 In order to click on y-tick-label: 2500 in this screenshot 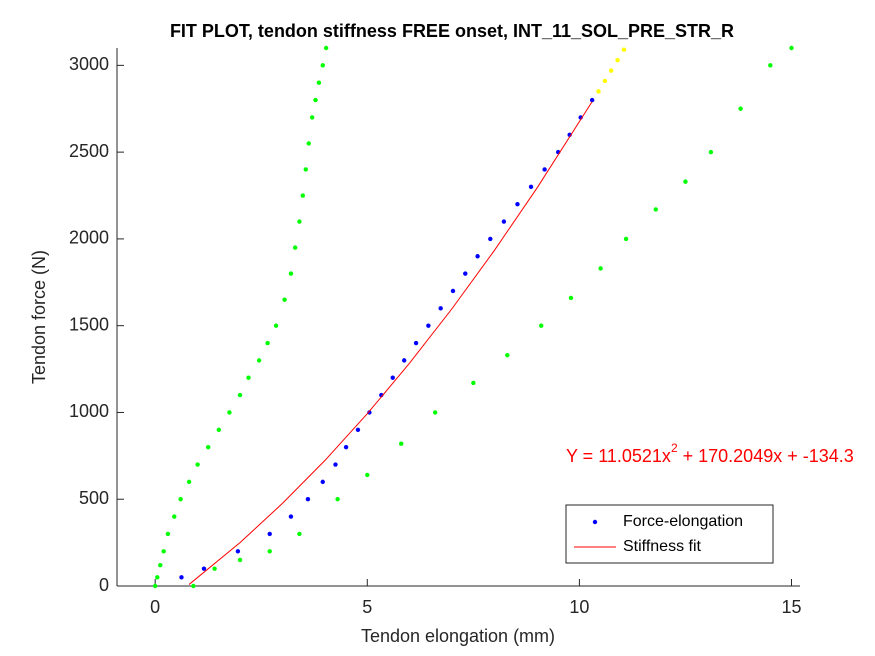, I will do `click(89, 151)`.